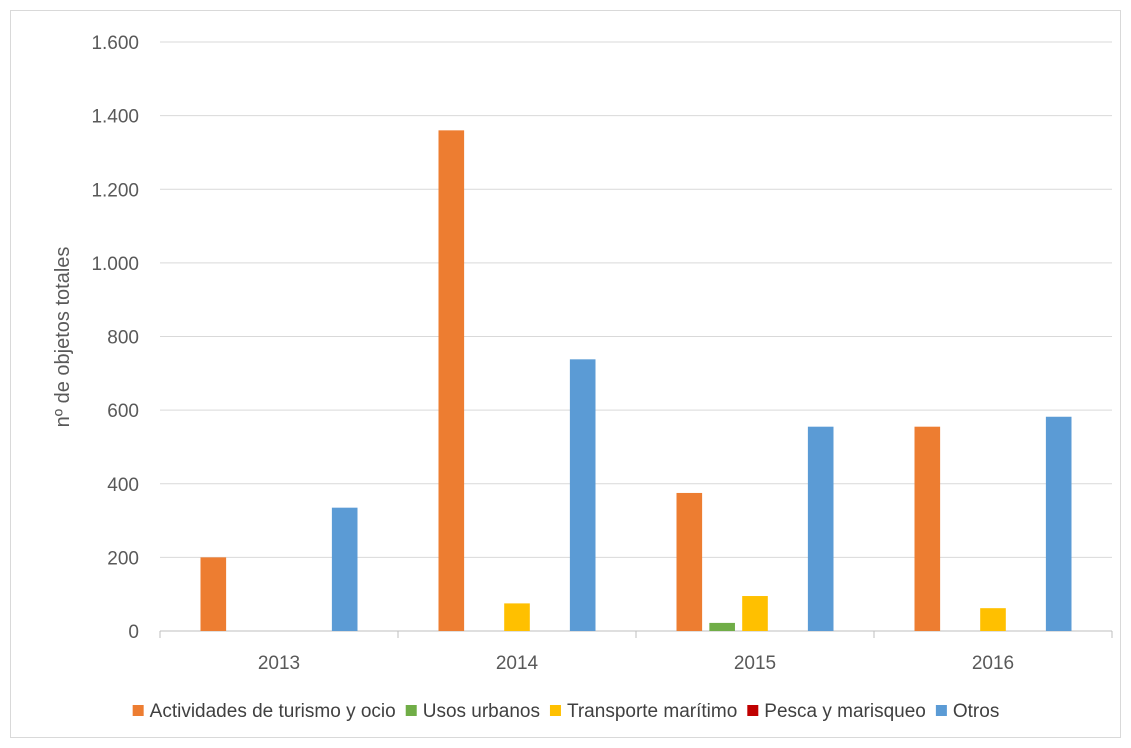  What do you see at coordinates (845, 711) in the screenshot?
I see `legend-label: Pesca y marisqueo` at bounding box center [845, 711].